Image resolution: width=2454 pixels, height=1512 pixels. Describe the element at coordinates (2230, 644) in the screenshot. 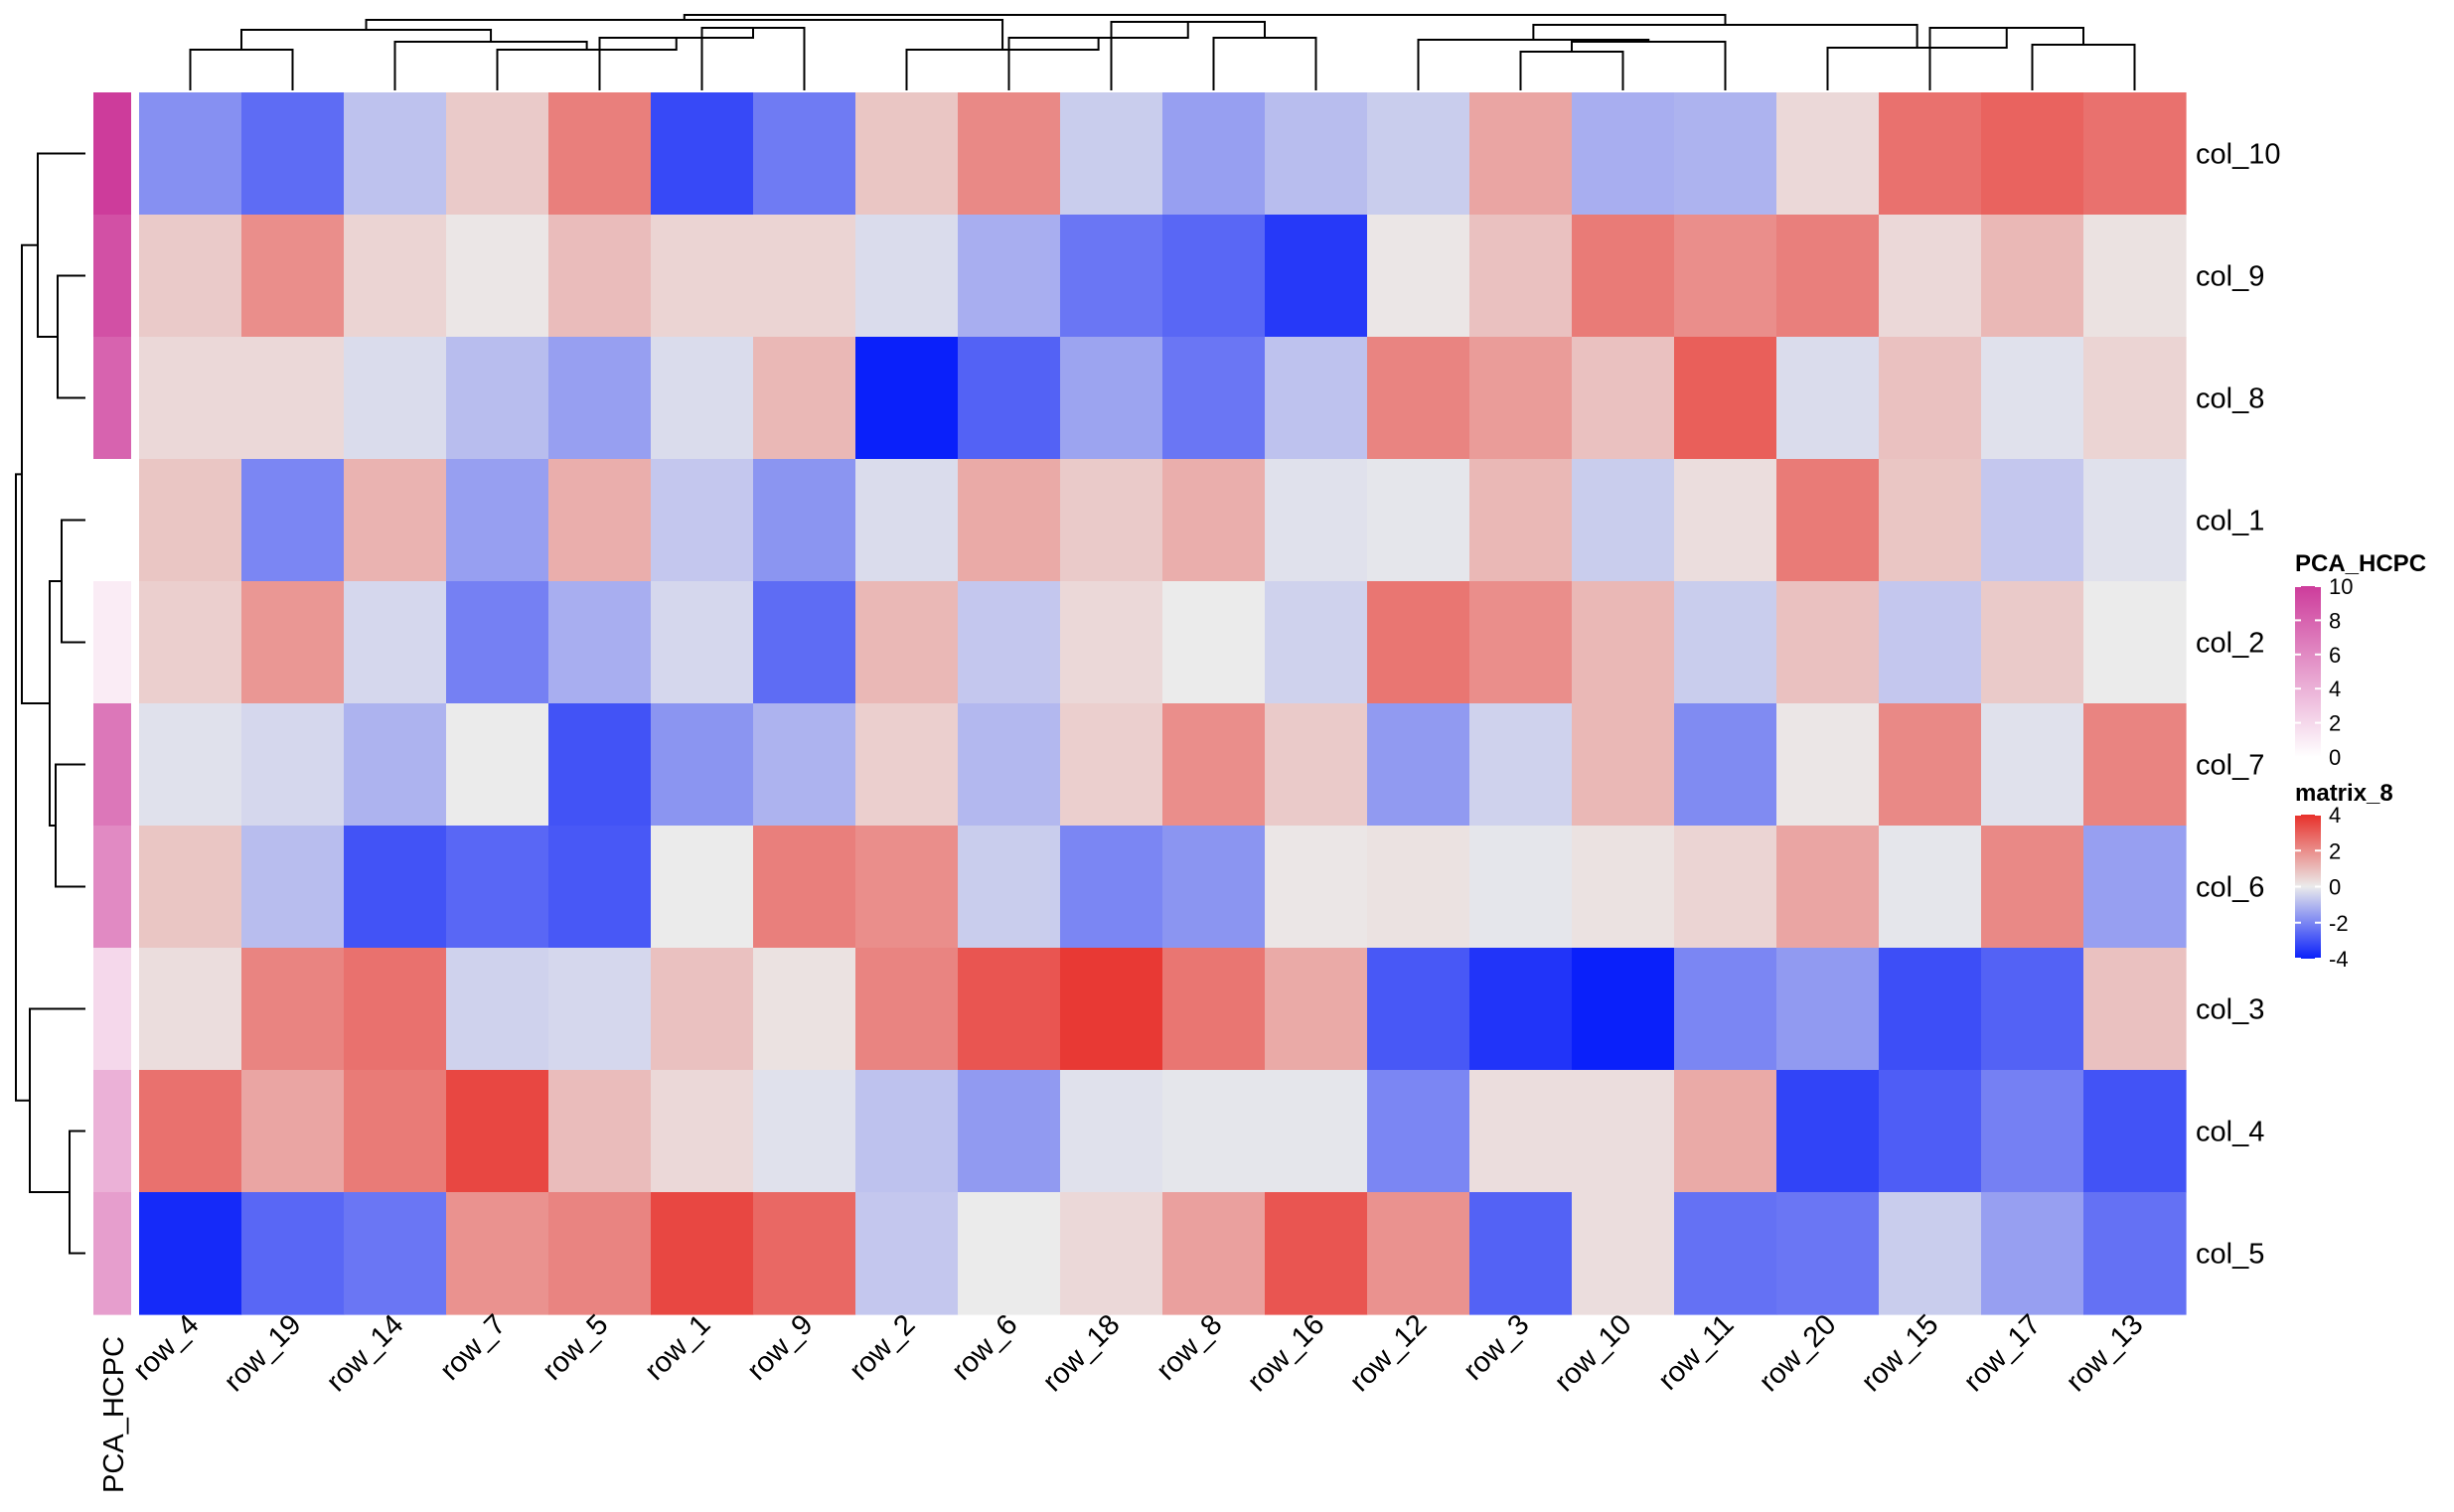

I see `row-label: col_2` at that location.